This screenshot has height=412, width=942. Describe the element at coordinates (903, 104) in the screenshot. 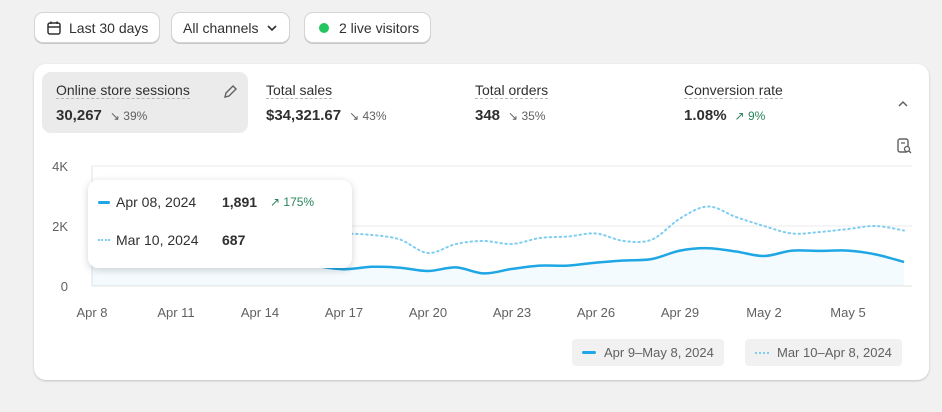

I see `collapse-chevron-icon` at that location.